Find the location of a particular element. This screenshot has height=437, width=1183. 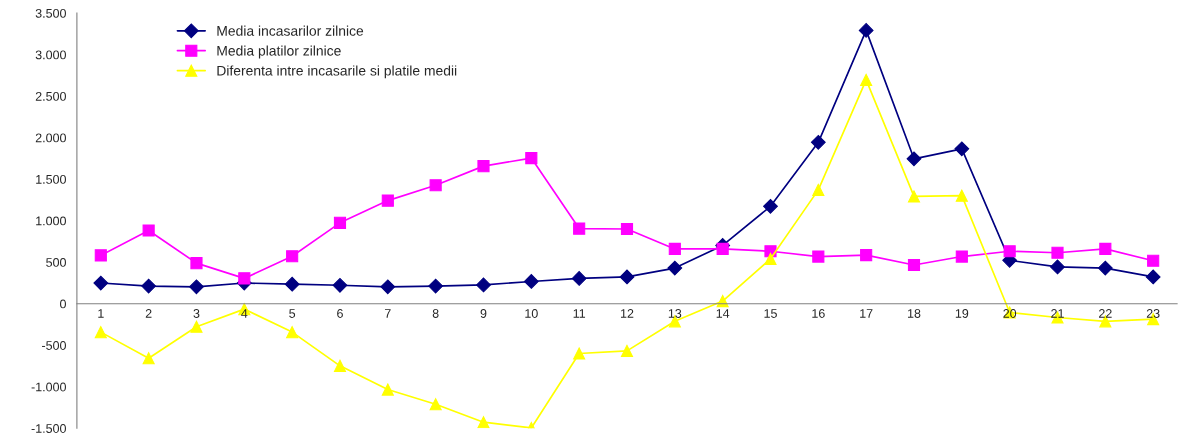

y-tick-label: 3.500 is located at coordinates (50, 13).